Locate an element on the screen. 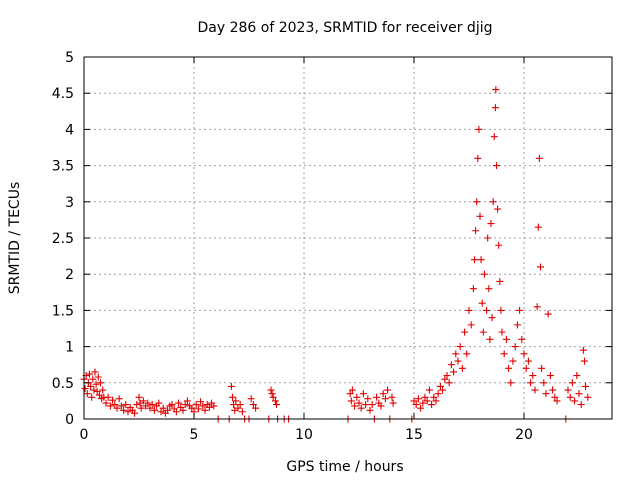  x-tick-label: 10 is located at coordinates (304, 435).